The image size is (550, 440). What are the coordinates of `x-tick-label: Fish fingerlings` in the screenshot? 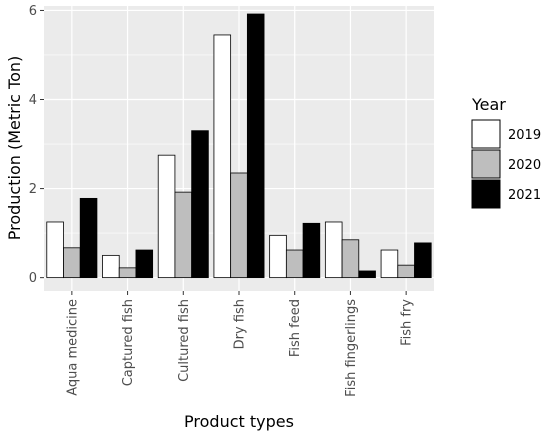 It's located at (351, 348).